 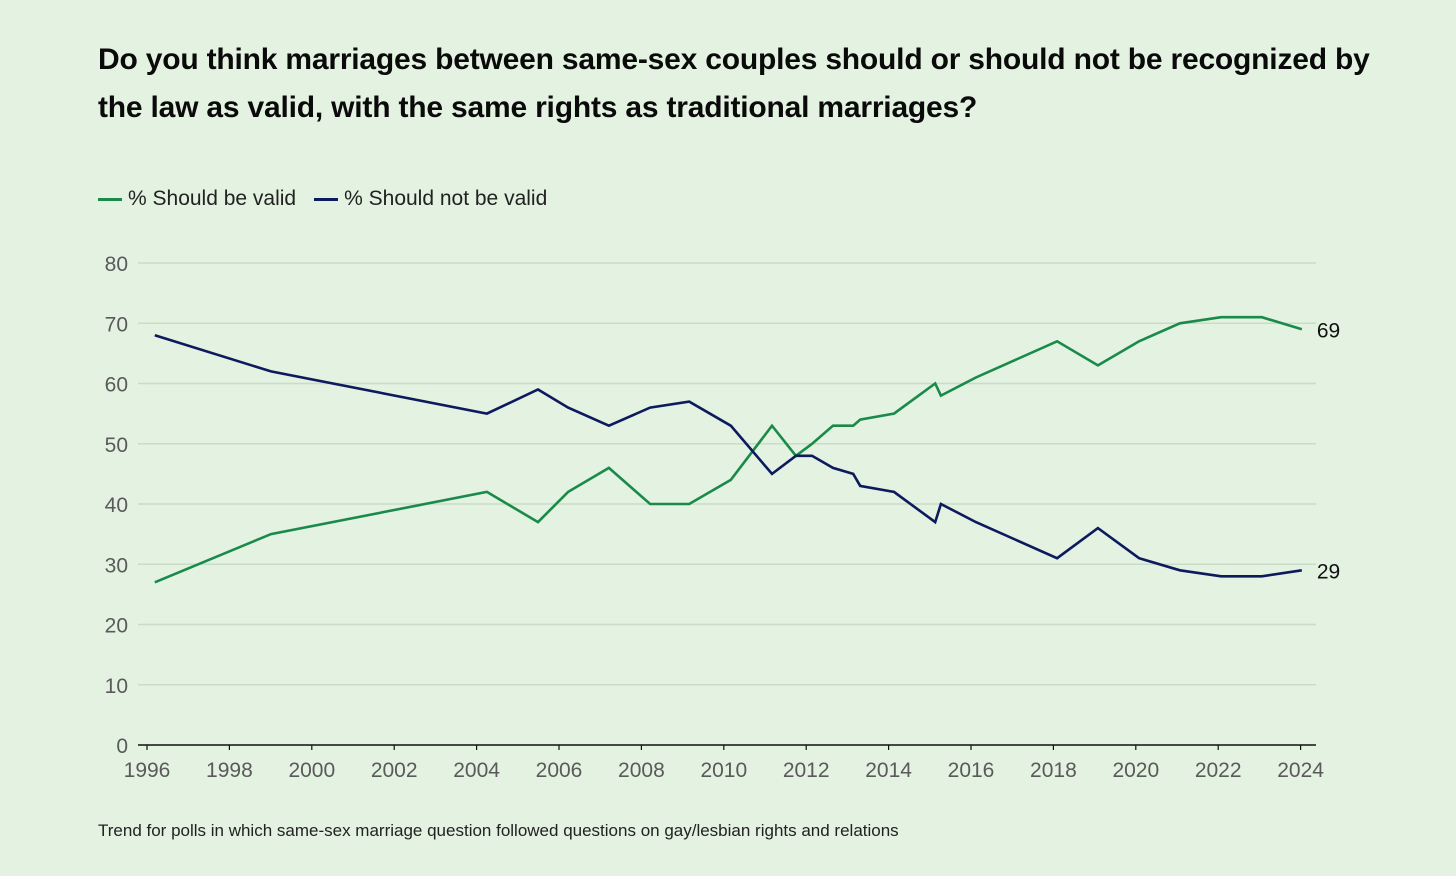 What do you see at coordinates (116, 686) in the screenshot?
I see `y-tick-label: 10` at bounding box center [116, 686].